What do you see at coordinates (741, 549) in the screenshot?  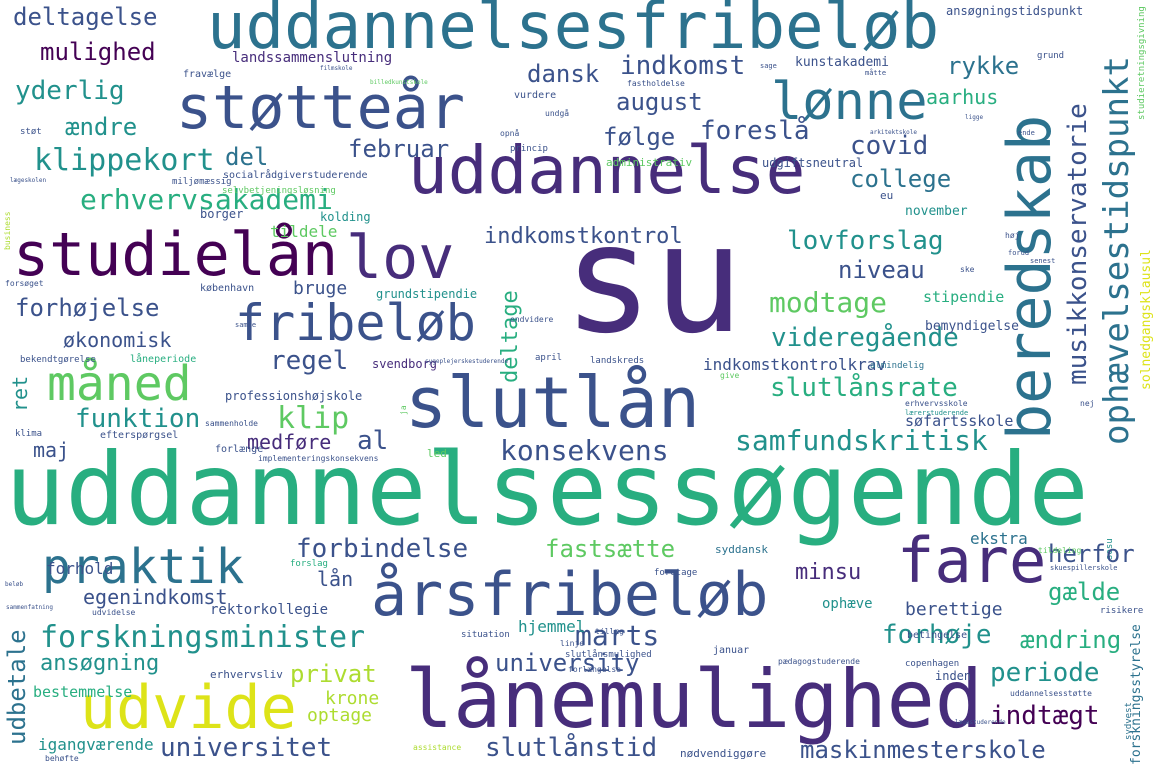 I see `word-syddansk: syddansk` at bounding box center [741, 549].